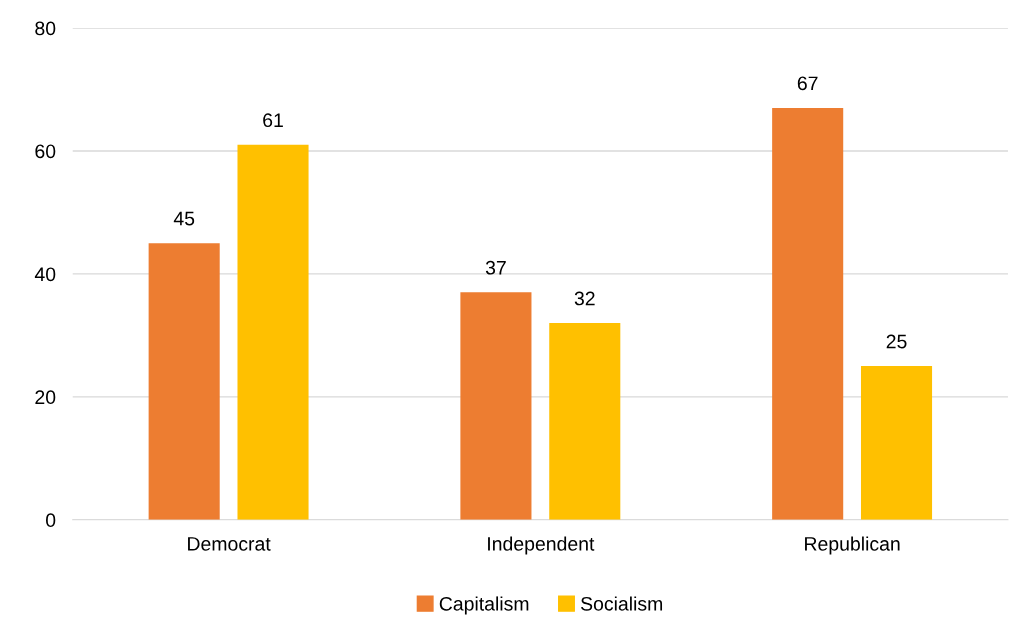  Describe the element at coordinates (45, 151) in the screenshot. I see `y-tick-label: 60` at that location.